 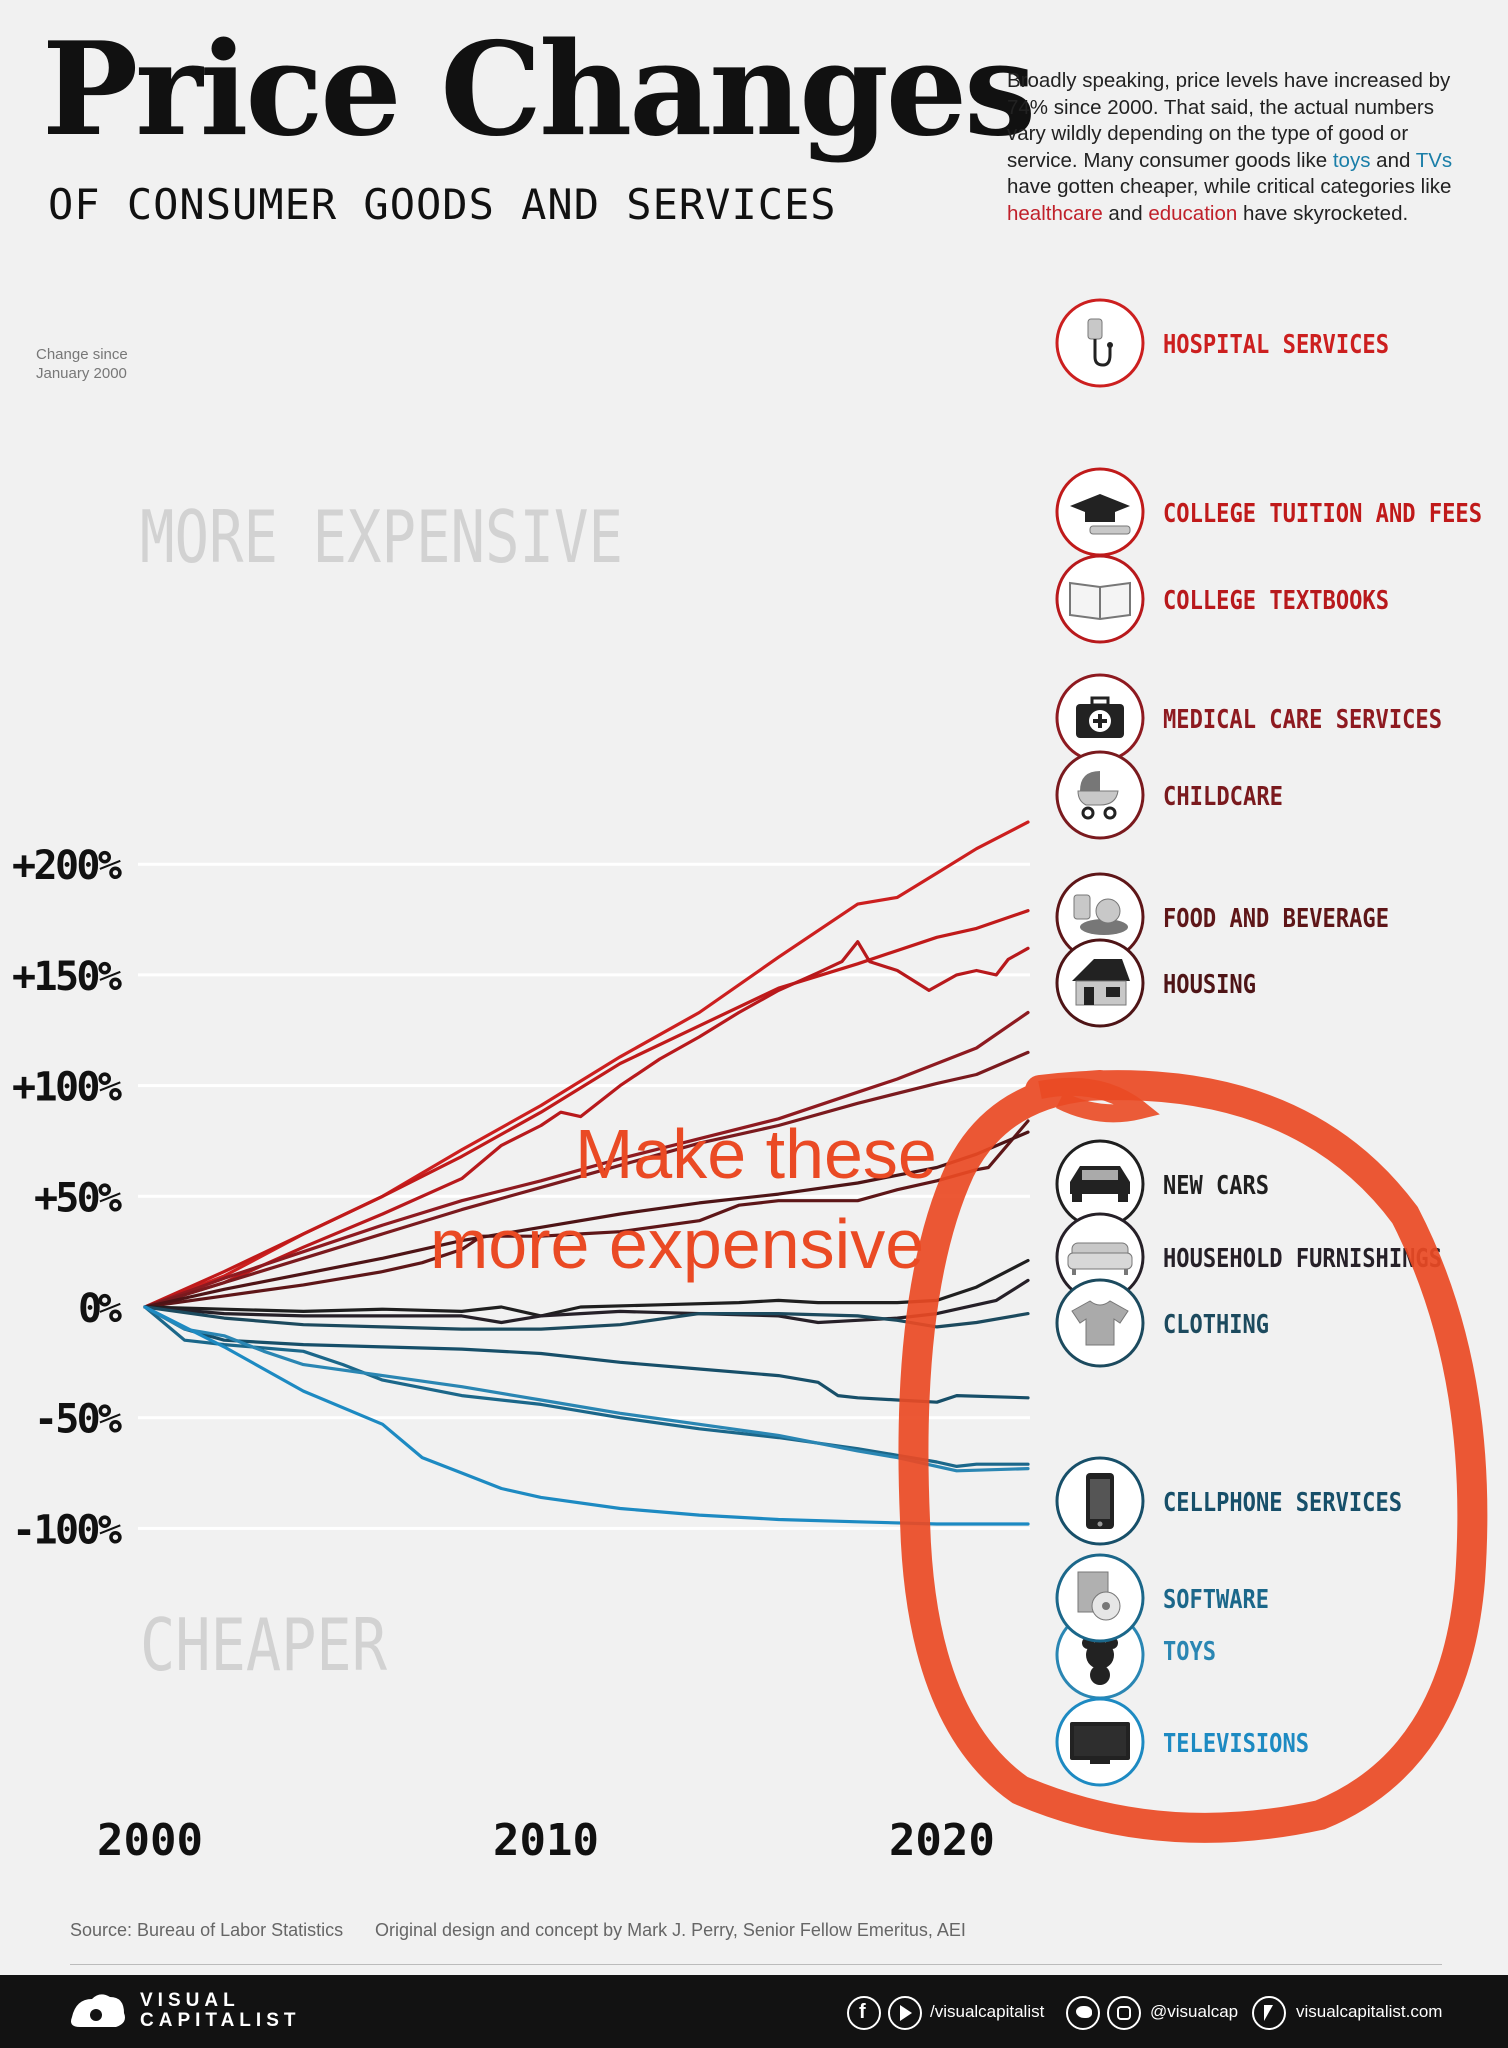 What do you see at coordinates (1276, 601) in the screenshot?
I see `series-label: COLLEGE TEXTBOOKS` at bounding box center [1276, 601].